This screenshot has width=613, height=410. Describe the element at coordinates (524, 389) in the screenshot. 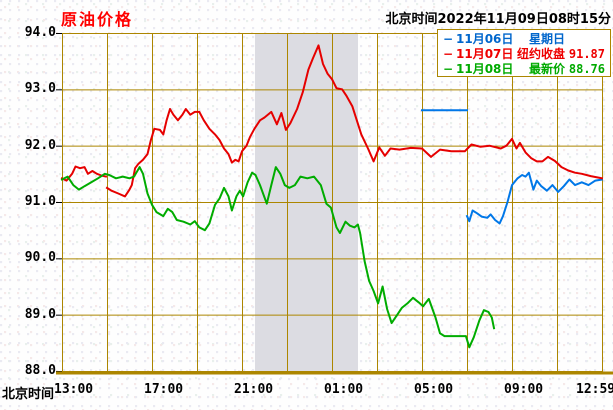

I see `x-tick-label: 09:00` at that location.